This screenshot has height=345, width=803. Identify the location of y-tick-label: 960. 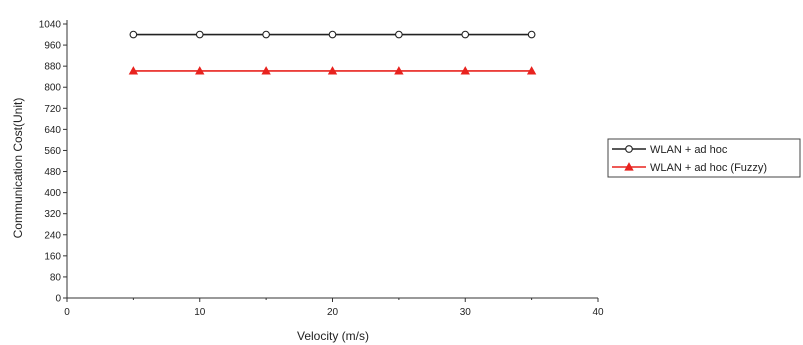
(52, 46).